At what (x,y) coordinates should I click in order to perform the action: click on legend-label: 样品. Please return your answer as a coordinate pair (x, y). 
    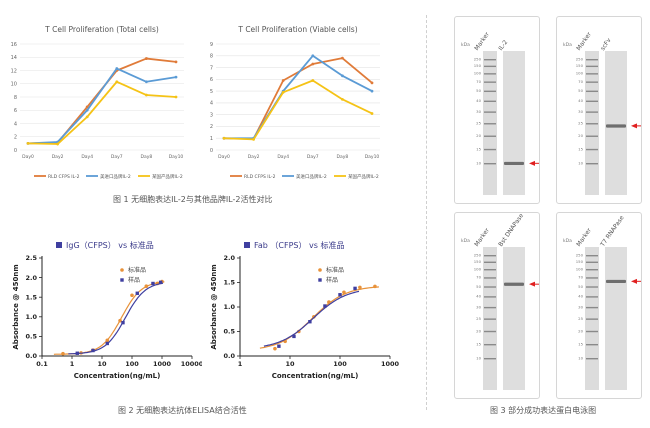
    Looking at the image, I should click on (332, 280).